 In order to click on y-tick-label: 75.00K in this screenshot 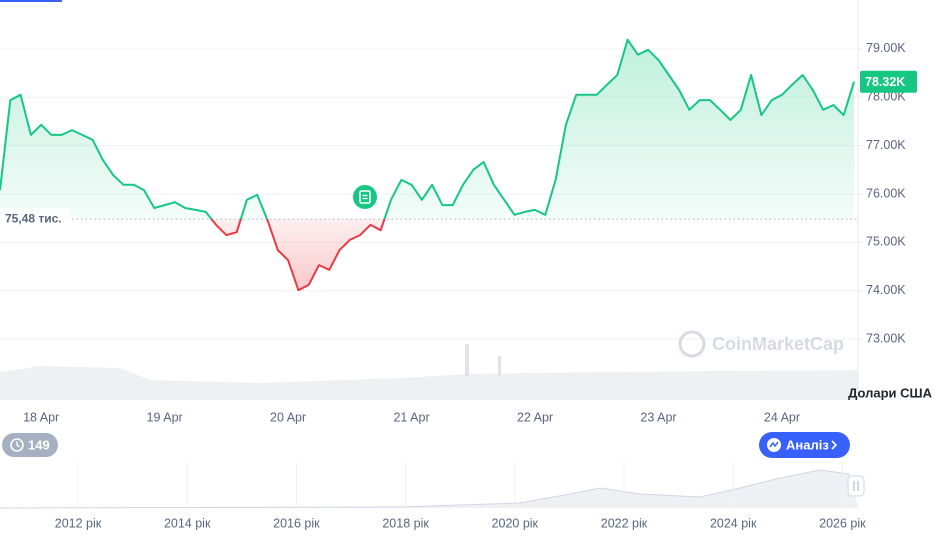, I will do `click(886, 242)`.